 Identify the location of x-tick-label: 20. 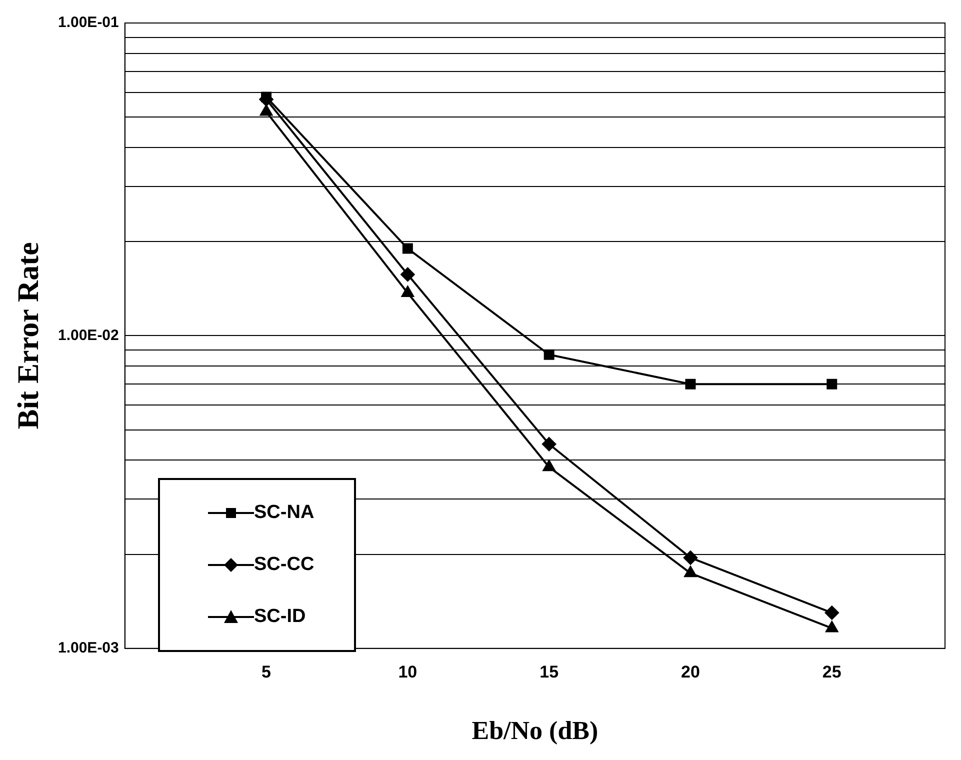
(690, 672).